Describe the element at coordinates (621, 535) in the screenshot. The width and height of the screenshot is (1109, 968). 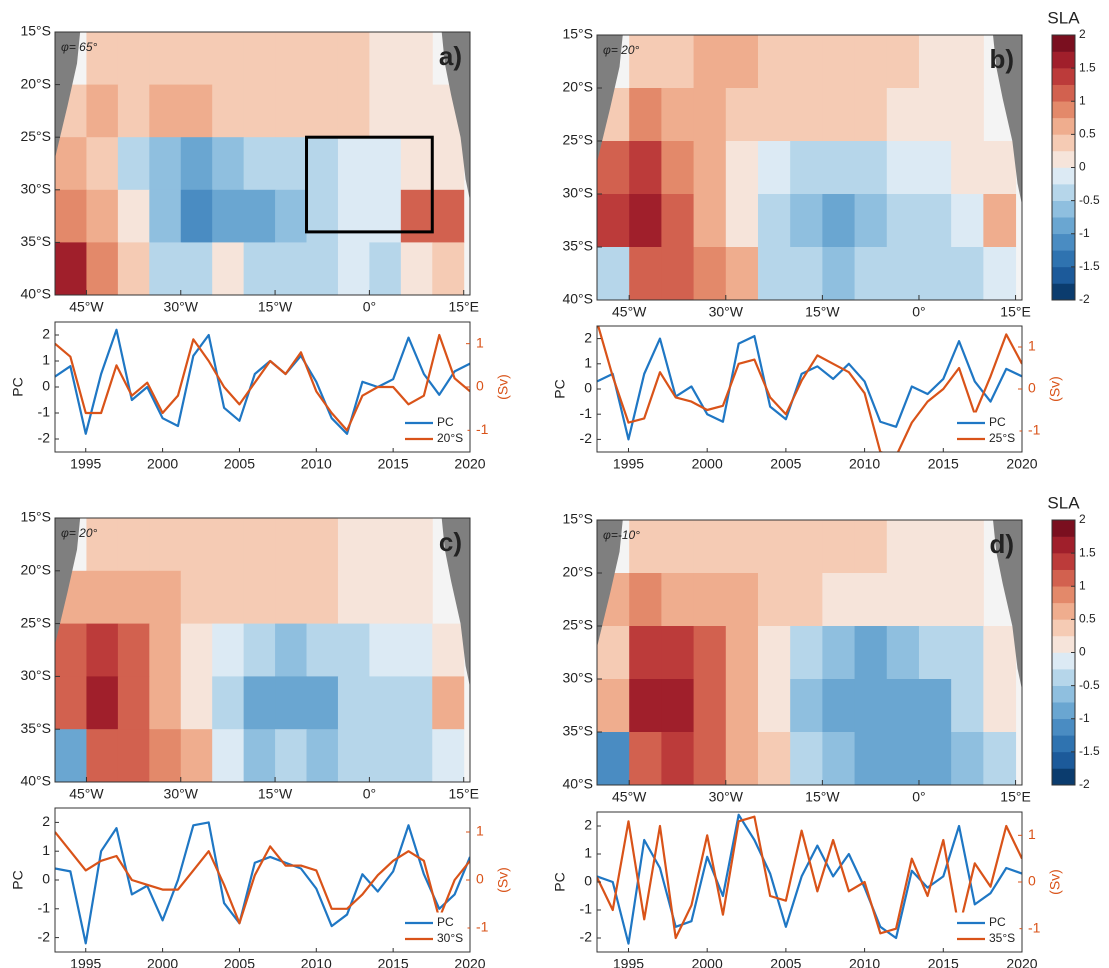
I see `phase-label: φ=-10°` at that location.